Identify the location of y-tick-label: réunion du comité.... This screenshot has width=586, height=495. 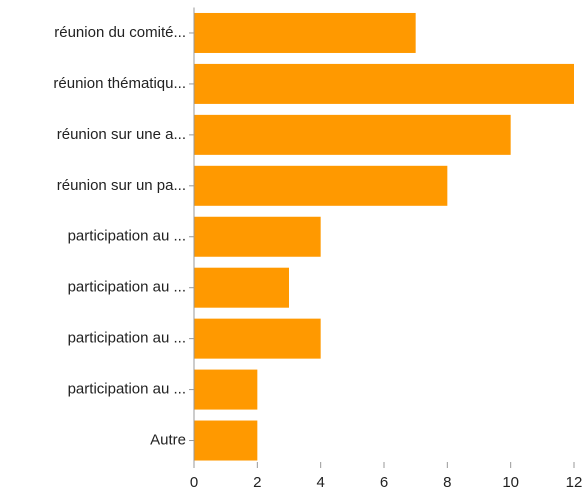
(120, 32).